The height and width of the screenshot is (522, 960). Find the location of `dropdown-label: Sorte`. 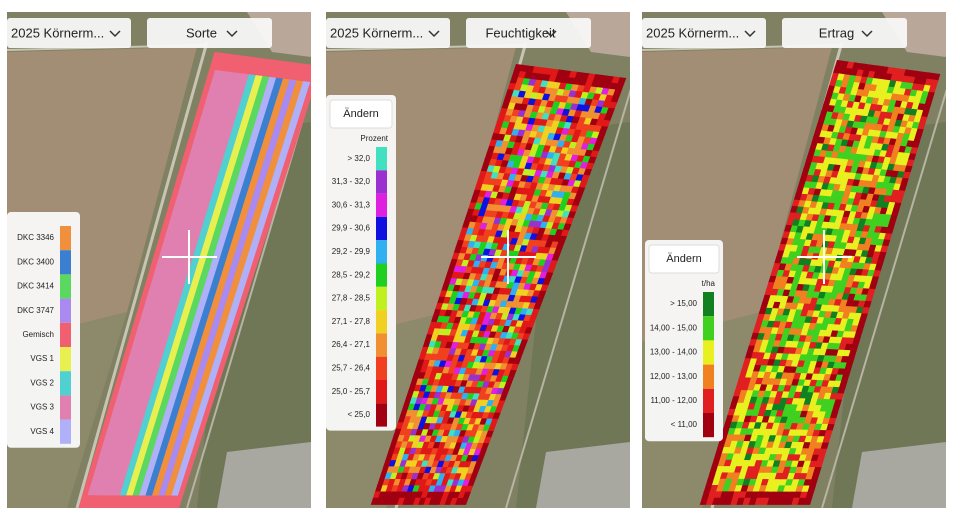

dropdown-label: Sorte is located at coordinates (201, 32).